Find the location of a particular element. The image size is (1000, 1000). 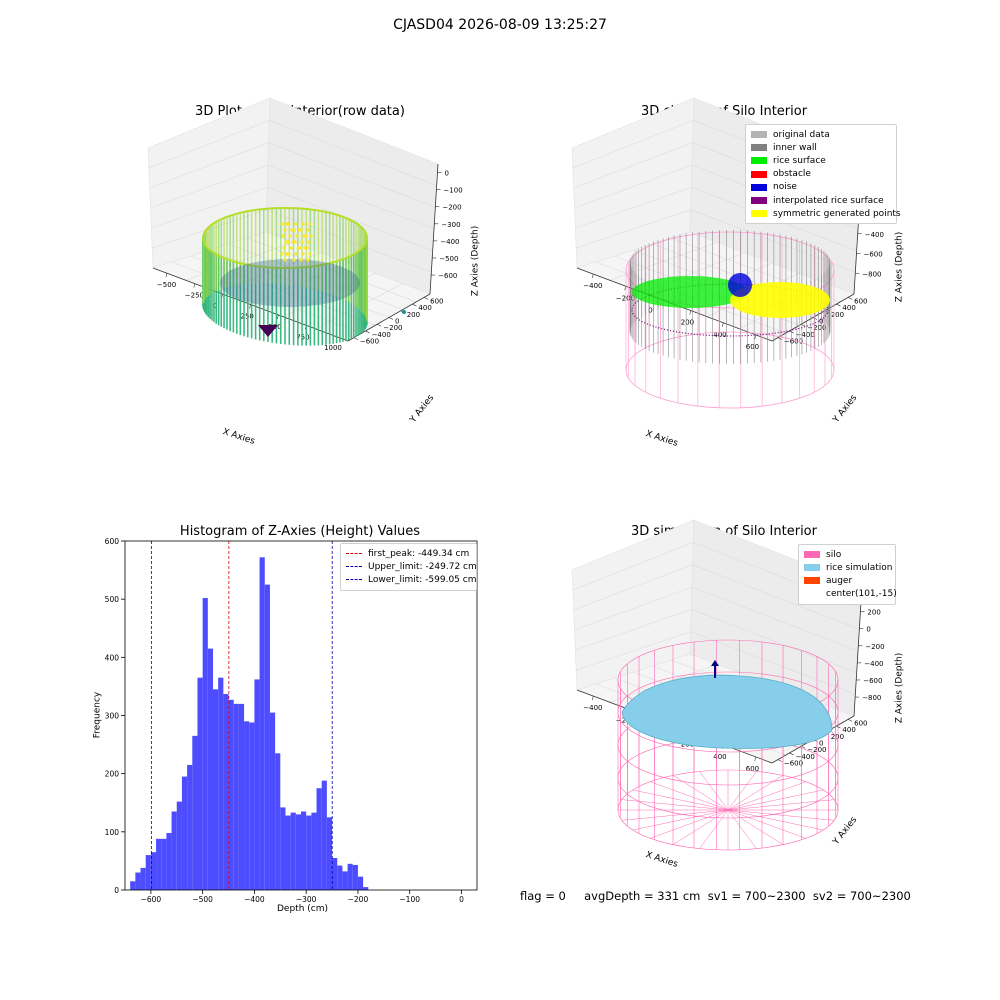

hist-legend-item: first_peak: -449.34 cm is located at coordinates (408, 553).